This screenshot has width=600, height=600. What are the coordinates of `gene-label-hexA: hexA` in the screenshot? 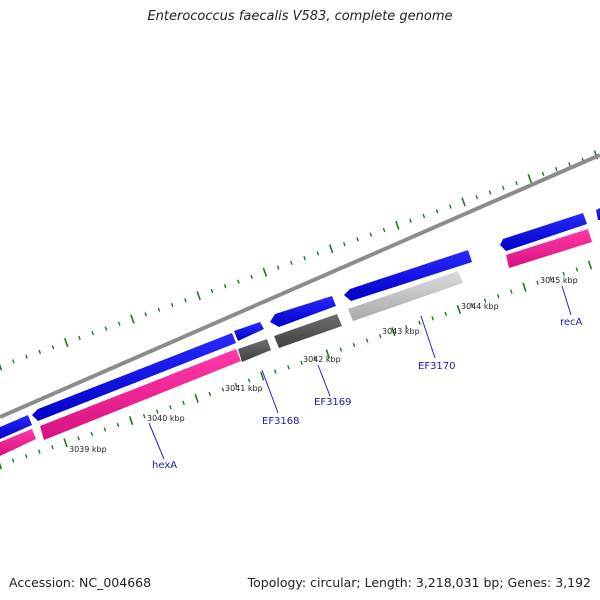 It's located at (164, 465).